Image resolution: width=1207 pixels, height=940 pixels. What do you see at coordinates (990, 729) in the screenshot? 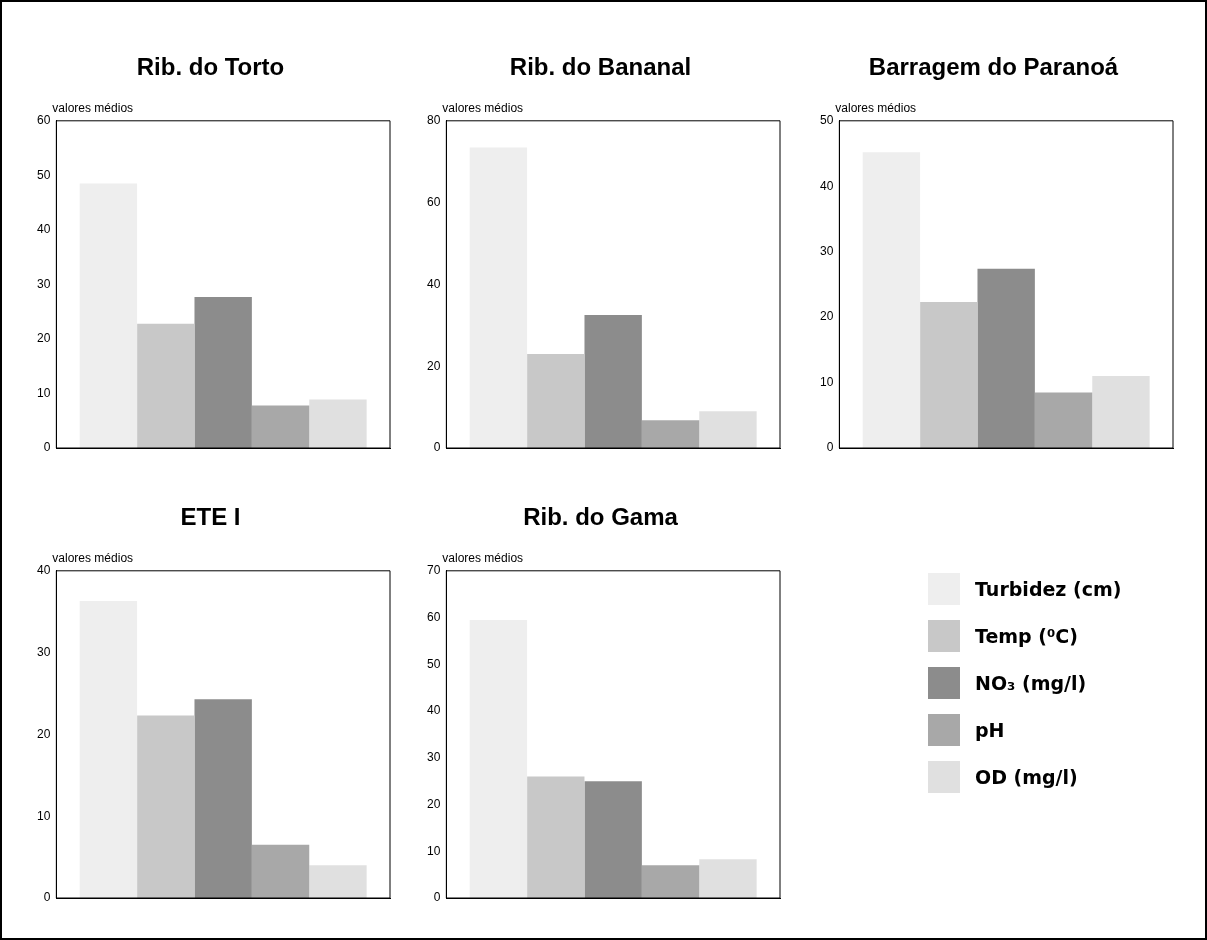
I see `legend-label: pH` at bounding box center [990, 729].